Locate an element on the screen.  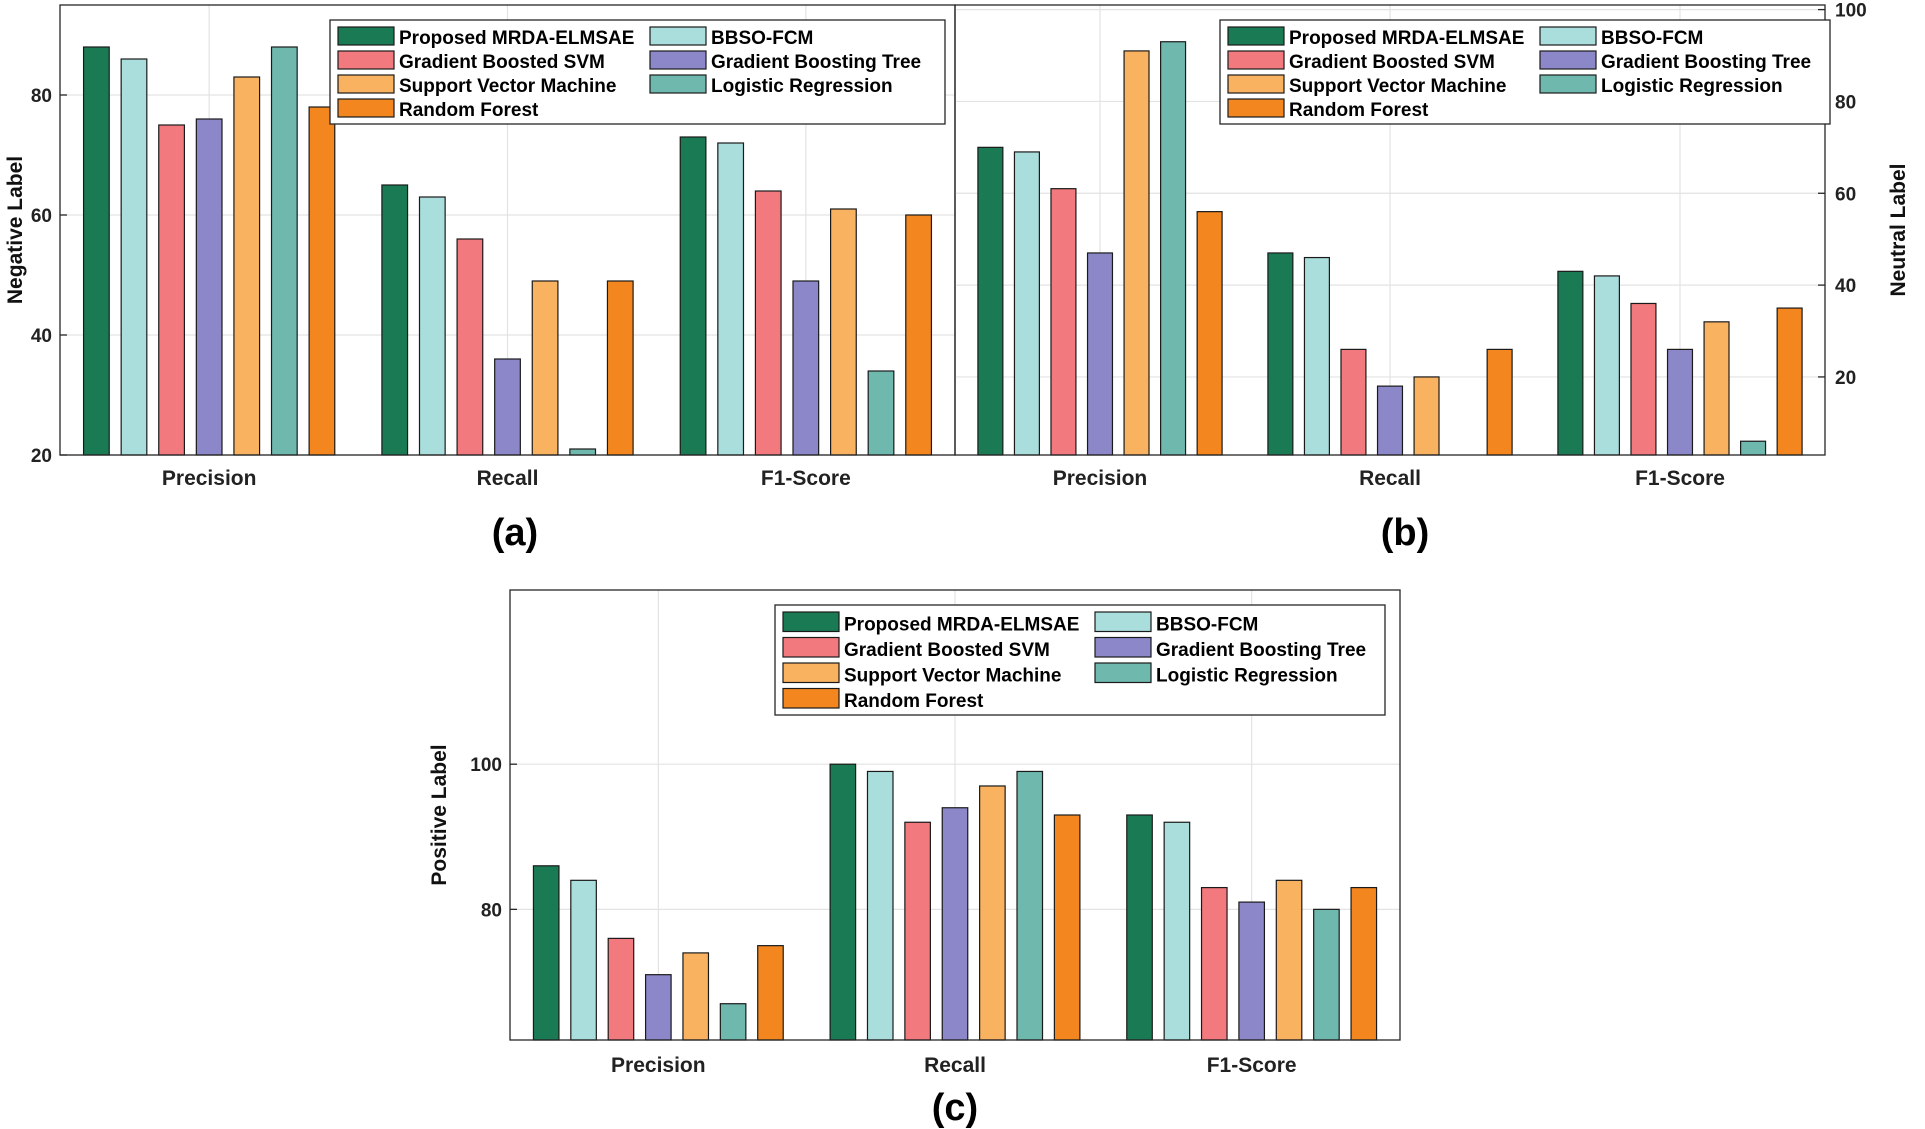
panel-label: (a) is located at coordinates (515, 533).